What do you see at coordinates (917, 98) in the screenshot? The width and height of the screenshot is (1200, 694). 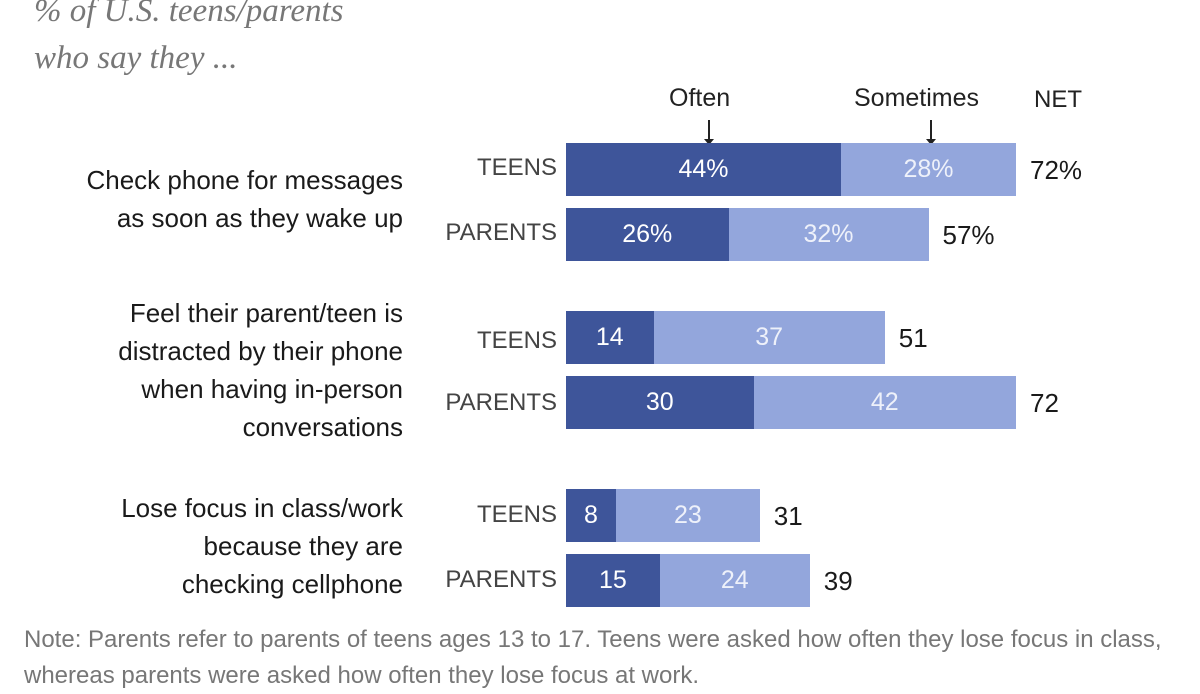 I see `header-sometimes: Sometimes` at bounding box center [917, 98].